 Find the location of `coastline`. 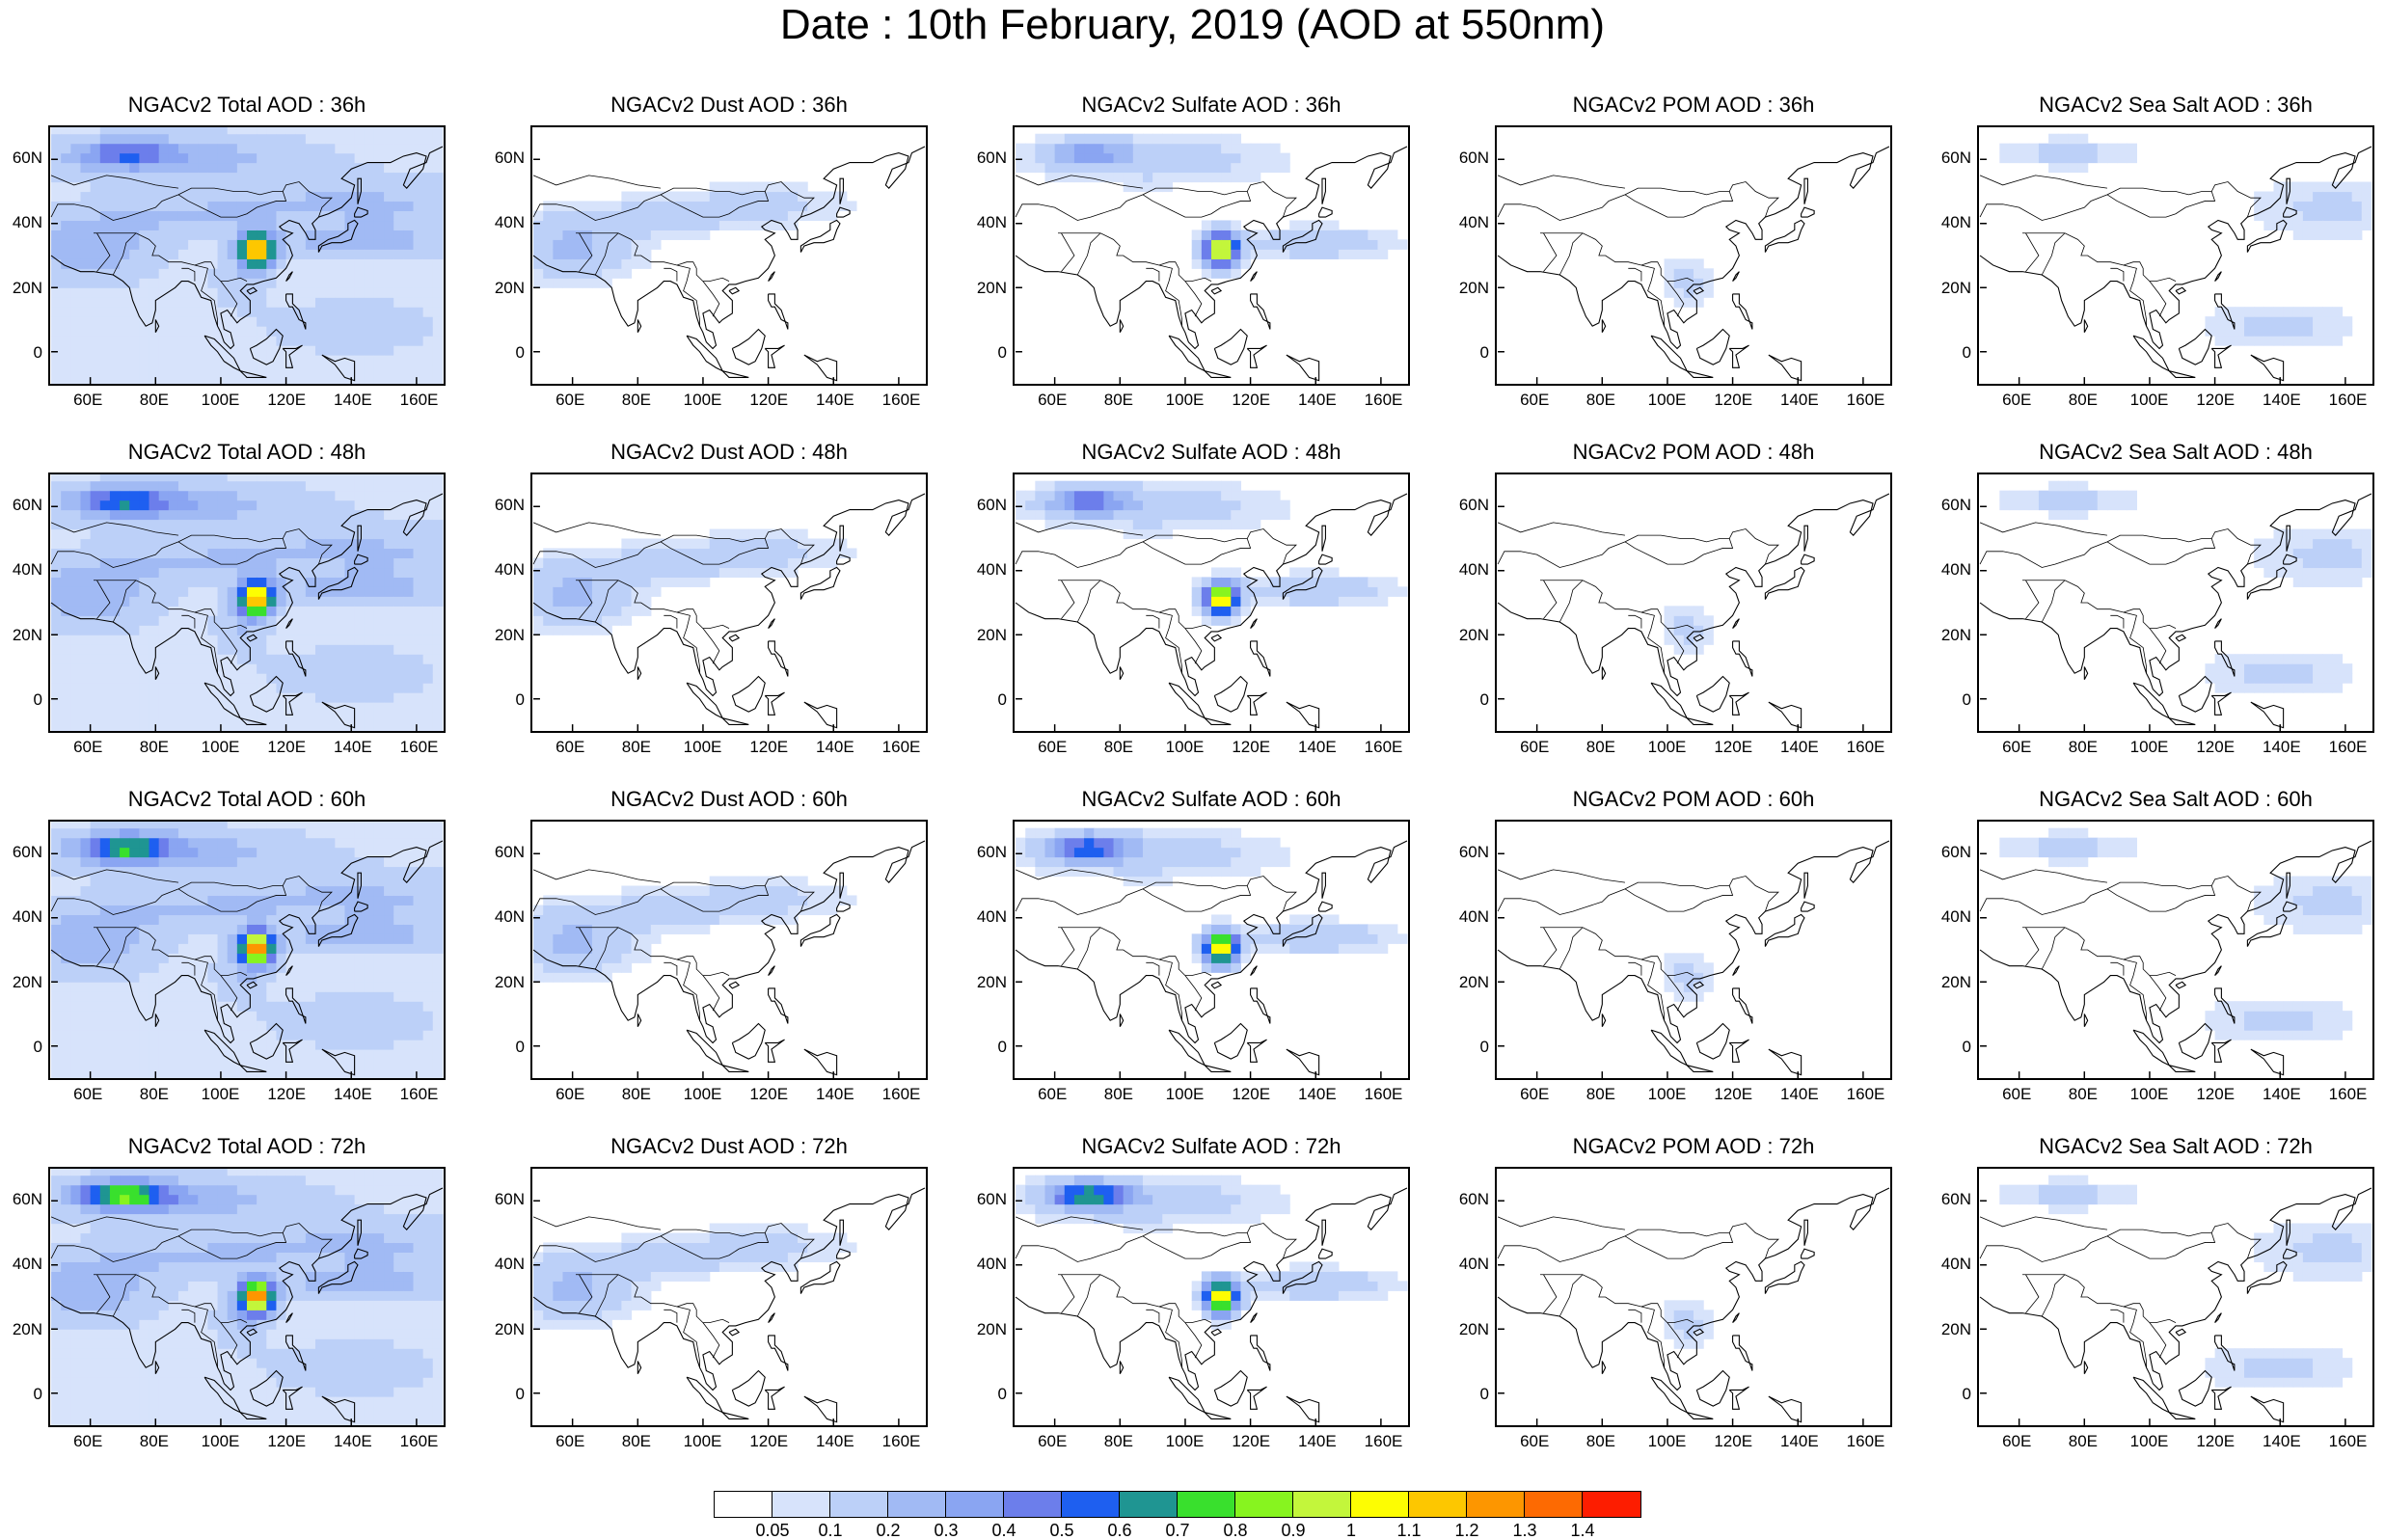

coastline is located at coordinates (1805, 191).